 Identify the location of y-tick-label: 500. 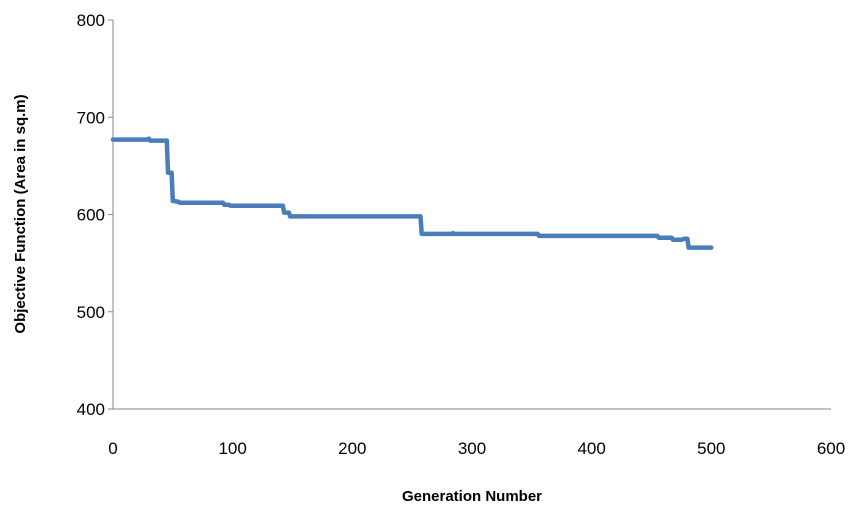
(91, 312).